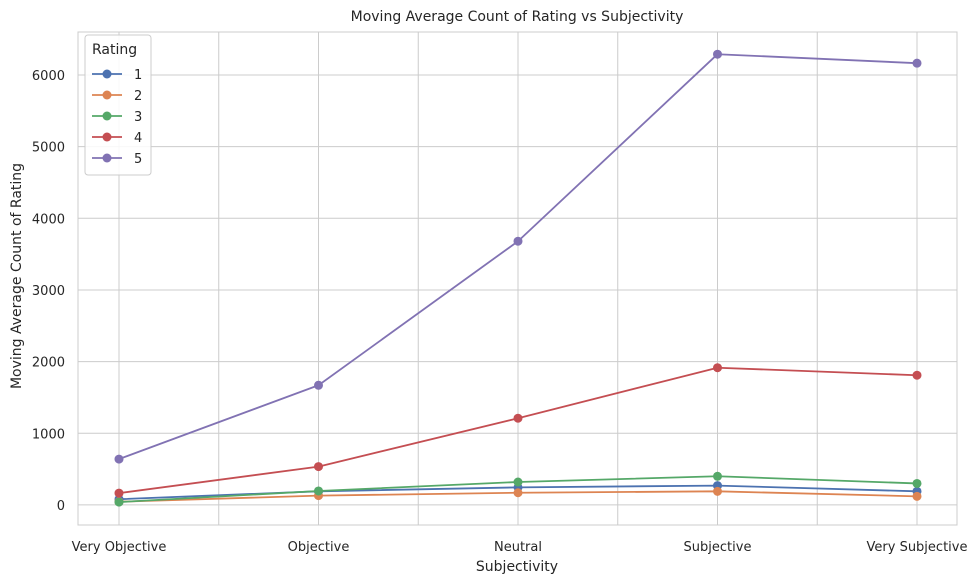 This screenshot has width=979, height=584. I want to click on y-tick-label: 0, so click(61, 506).